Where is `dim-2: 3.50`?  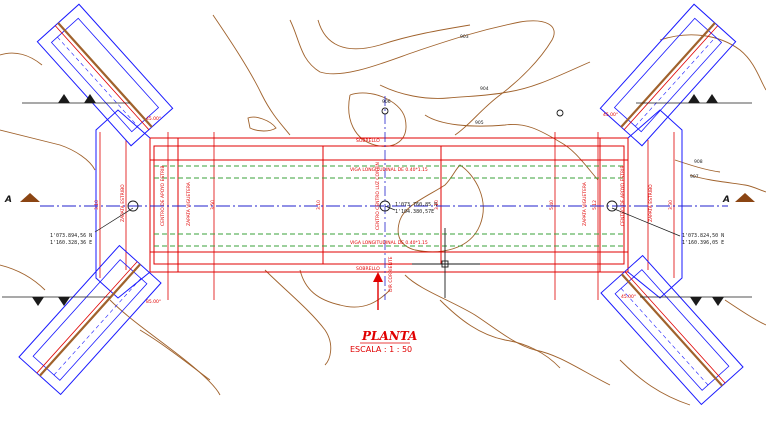
dim-2: 3.50 is located at coordinates (213, 205).